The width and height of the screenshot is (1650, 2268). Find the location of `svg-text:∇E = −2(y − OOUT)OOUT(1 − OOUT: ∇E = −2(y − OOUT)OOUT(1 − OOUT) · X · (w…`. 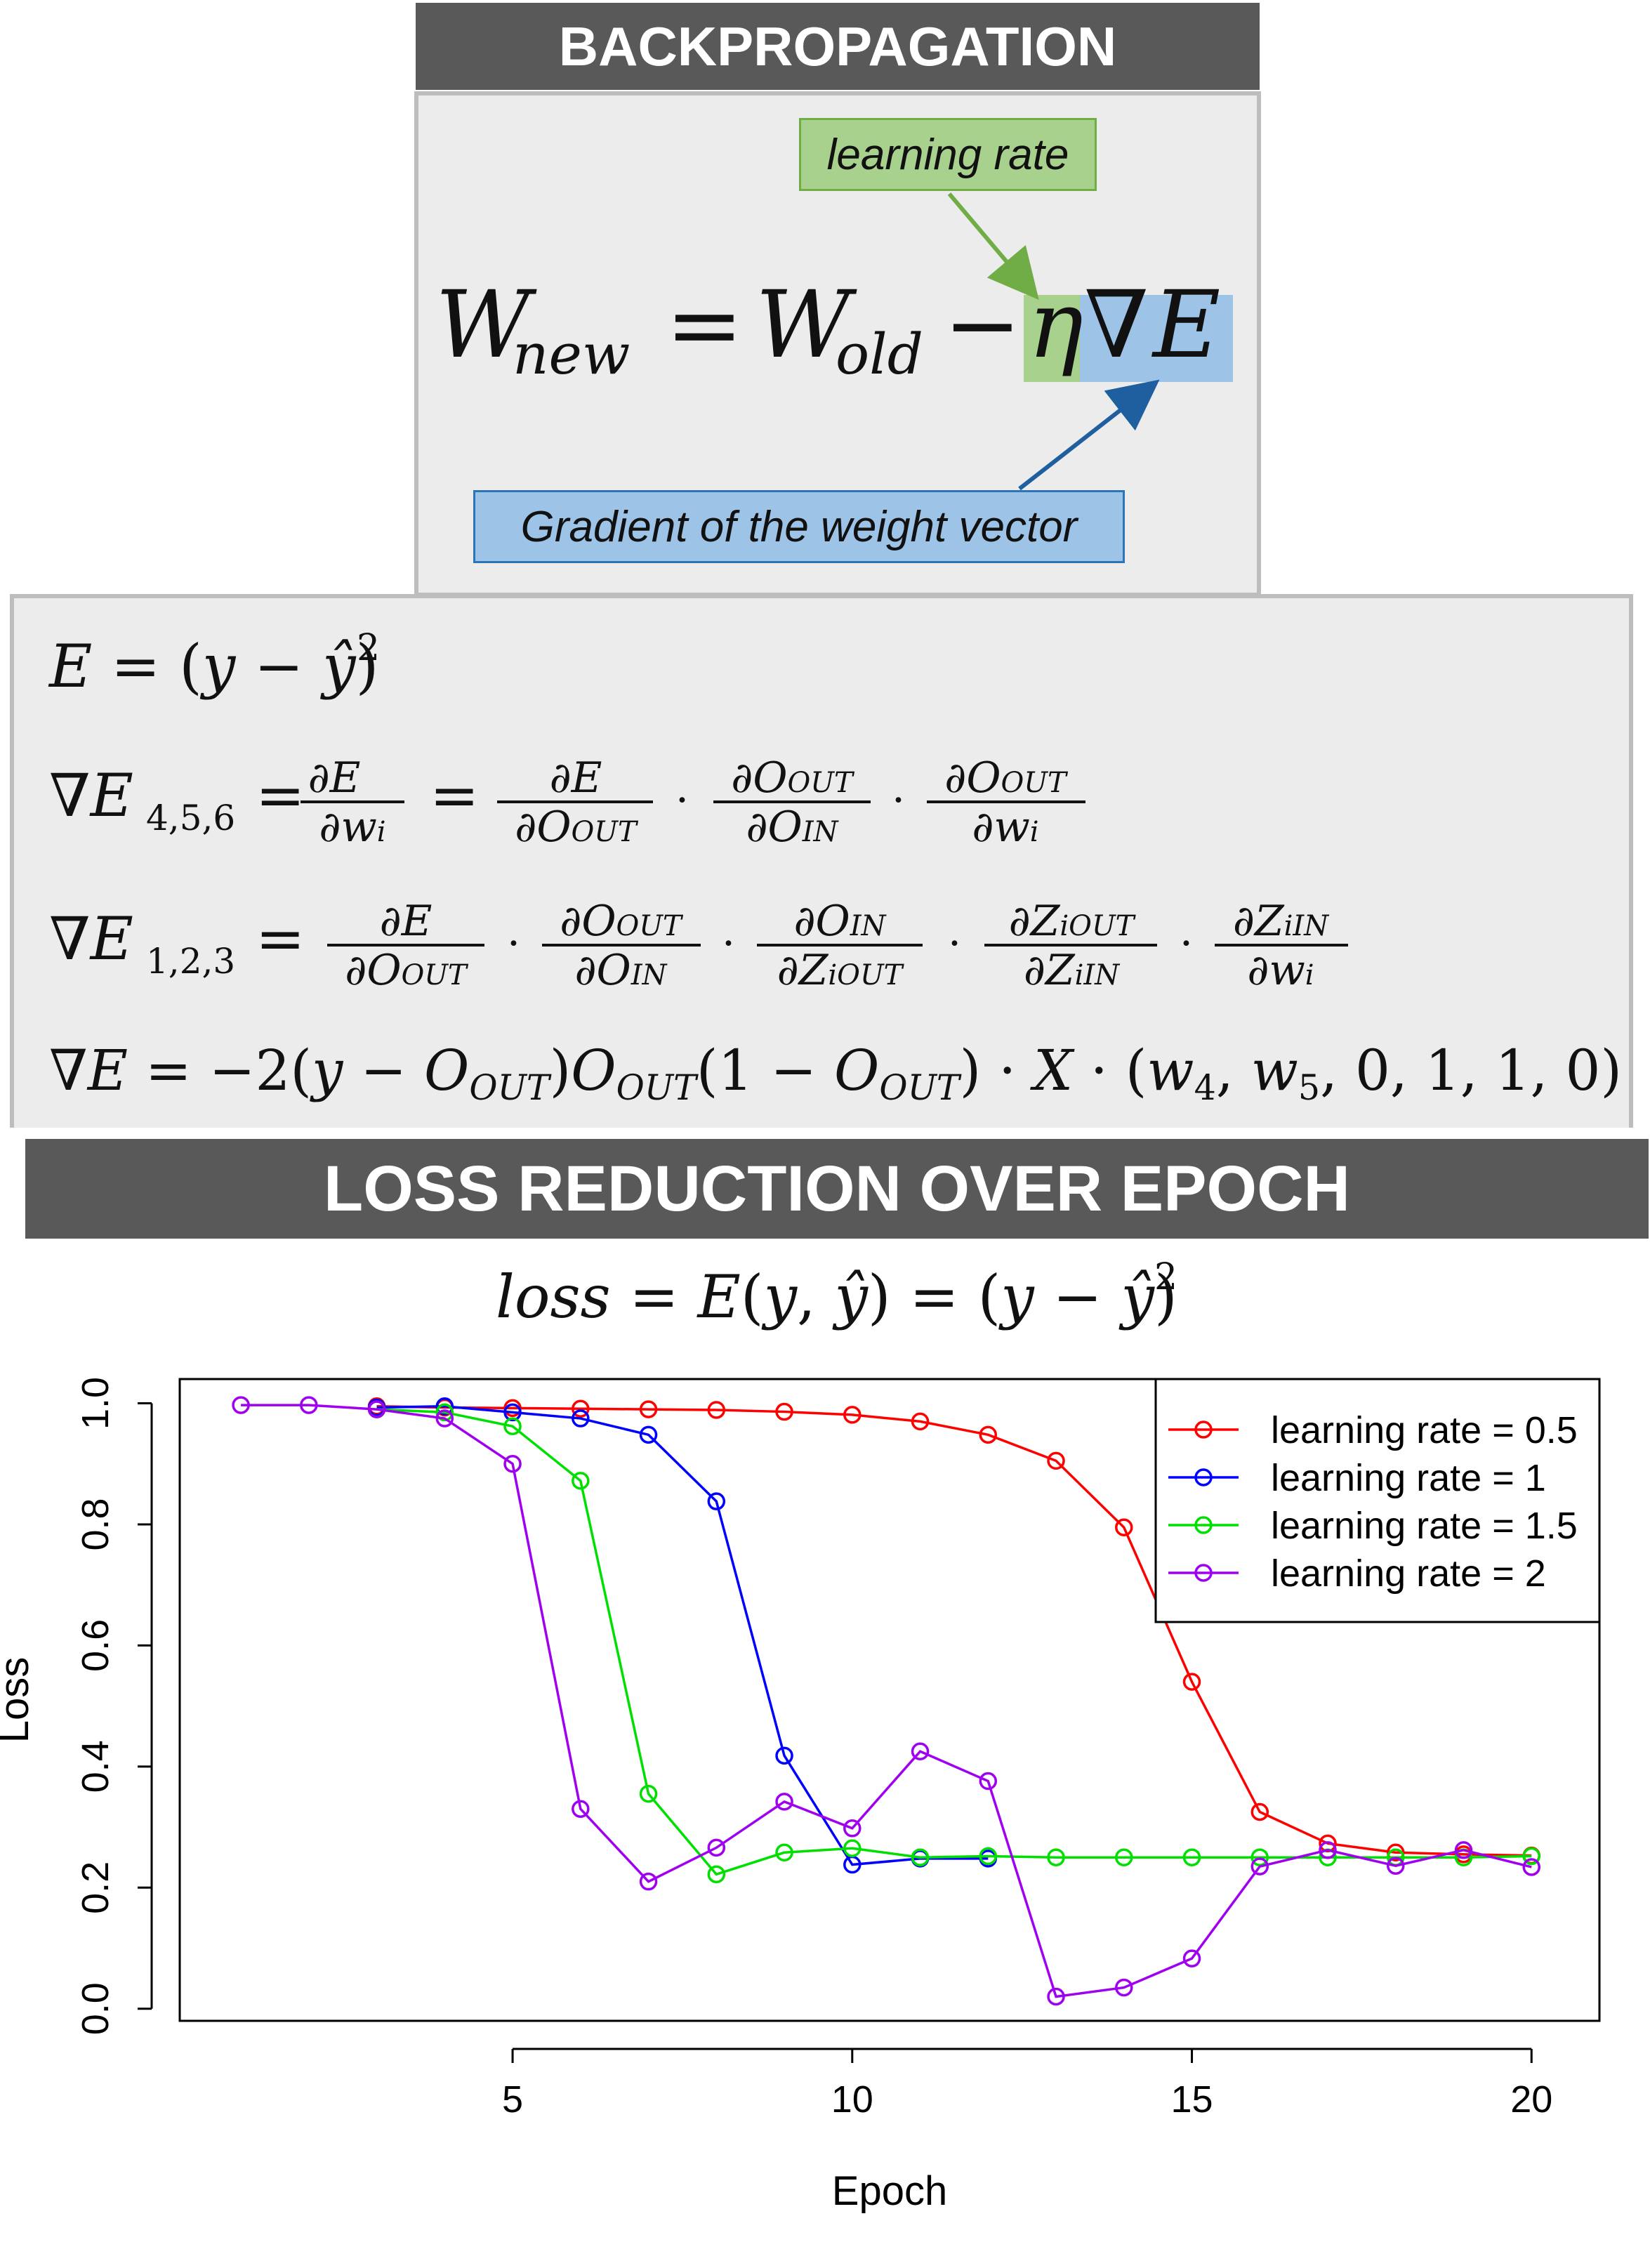

svg-text:∇E = −2(y − OOUT)OOUT(1 − OOUT: ∇E = −2(y − OOUT)OOUT(1 − OOUT) · X · (w… is located at coordinates (835, 1073).